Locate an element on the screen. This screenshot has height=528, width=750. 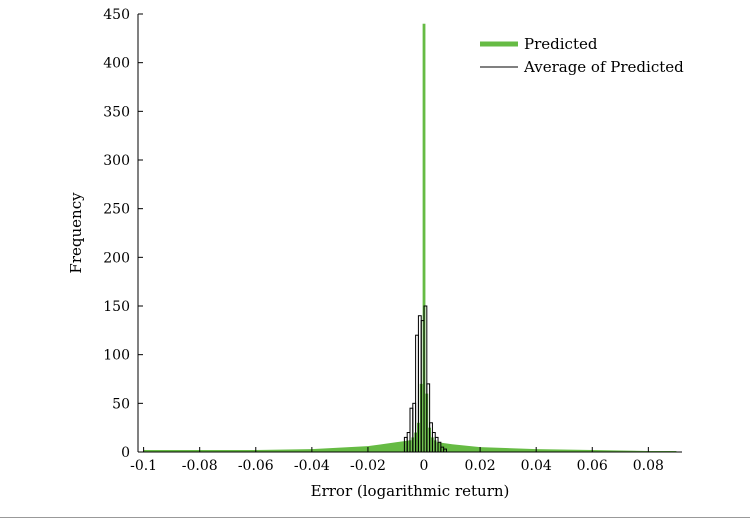
x-tick-label: -0.06 is located at coordinates (256, 466).